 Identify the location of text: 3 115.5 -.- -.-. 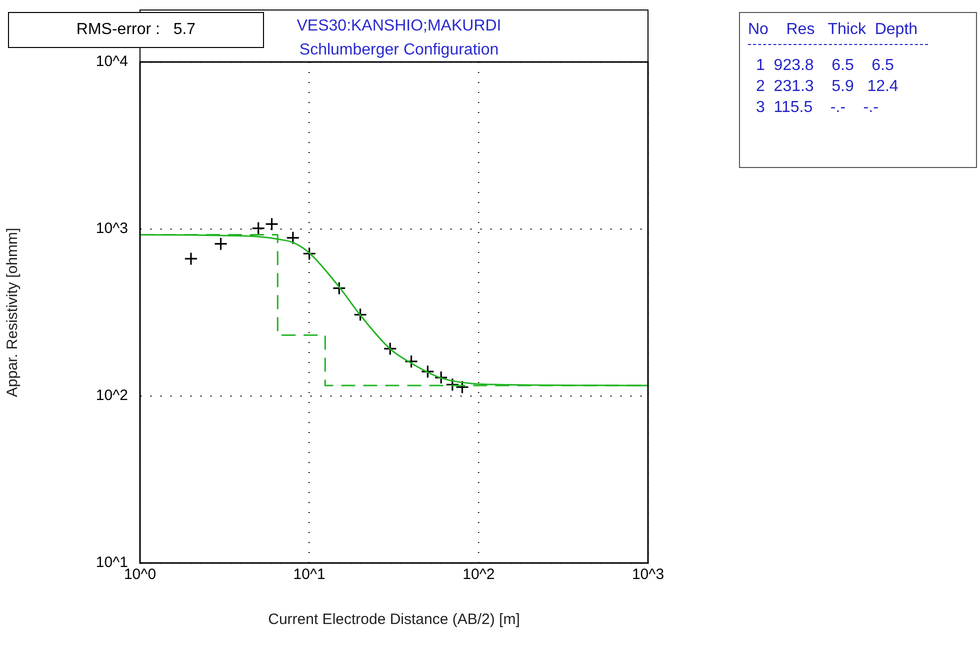
(817, 108).